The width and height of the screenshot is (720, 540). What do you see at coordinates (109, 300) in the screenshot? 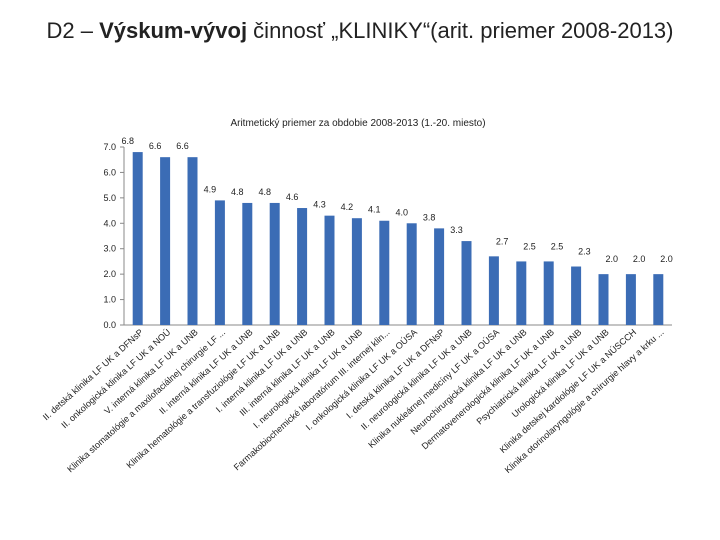
I see `y-tick-label: 1.0` at bounding box center [109, 300].